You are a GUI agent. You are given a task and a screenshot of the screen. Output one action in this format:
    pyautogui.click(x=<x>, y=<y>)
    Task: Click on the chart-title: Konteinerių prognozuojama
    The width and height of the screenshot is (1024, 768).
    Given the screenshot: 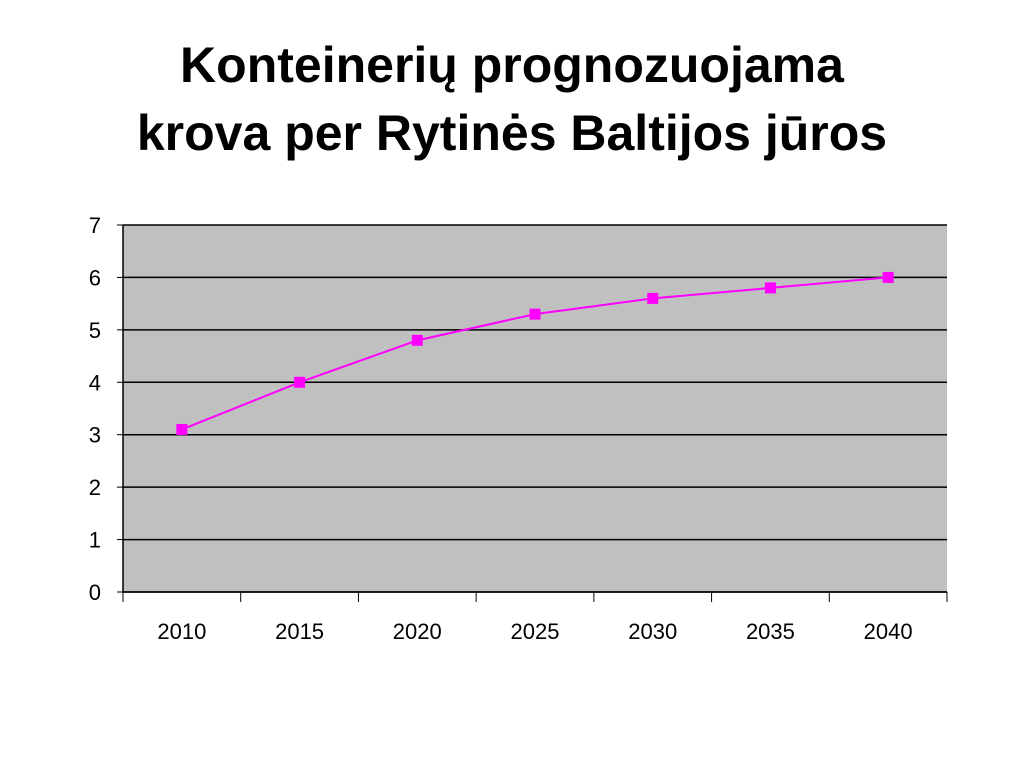 What is the action you would take?
    pyautogui.click(x=512, y=65)
    